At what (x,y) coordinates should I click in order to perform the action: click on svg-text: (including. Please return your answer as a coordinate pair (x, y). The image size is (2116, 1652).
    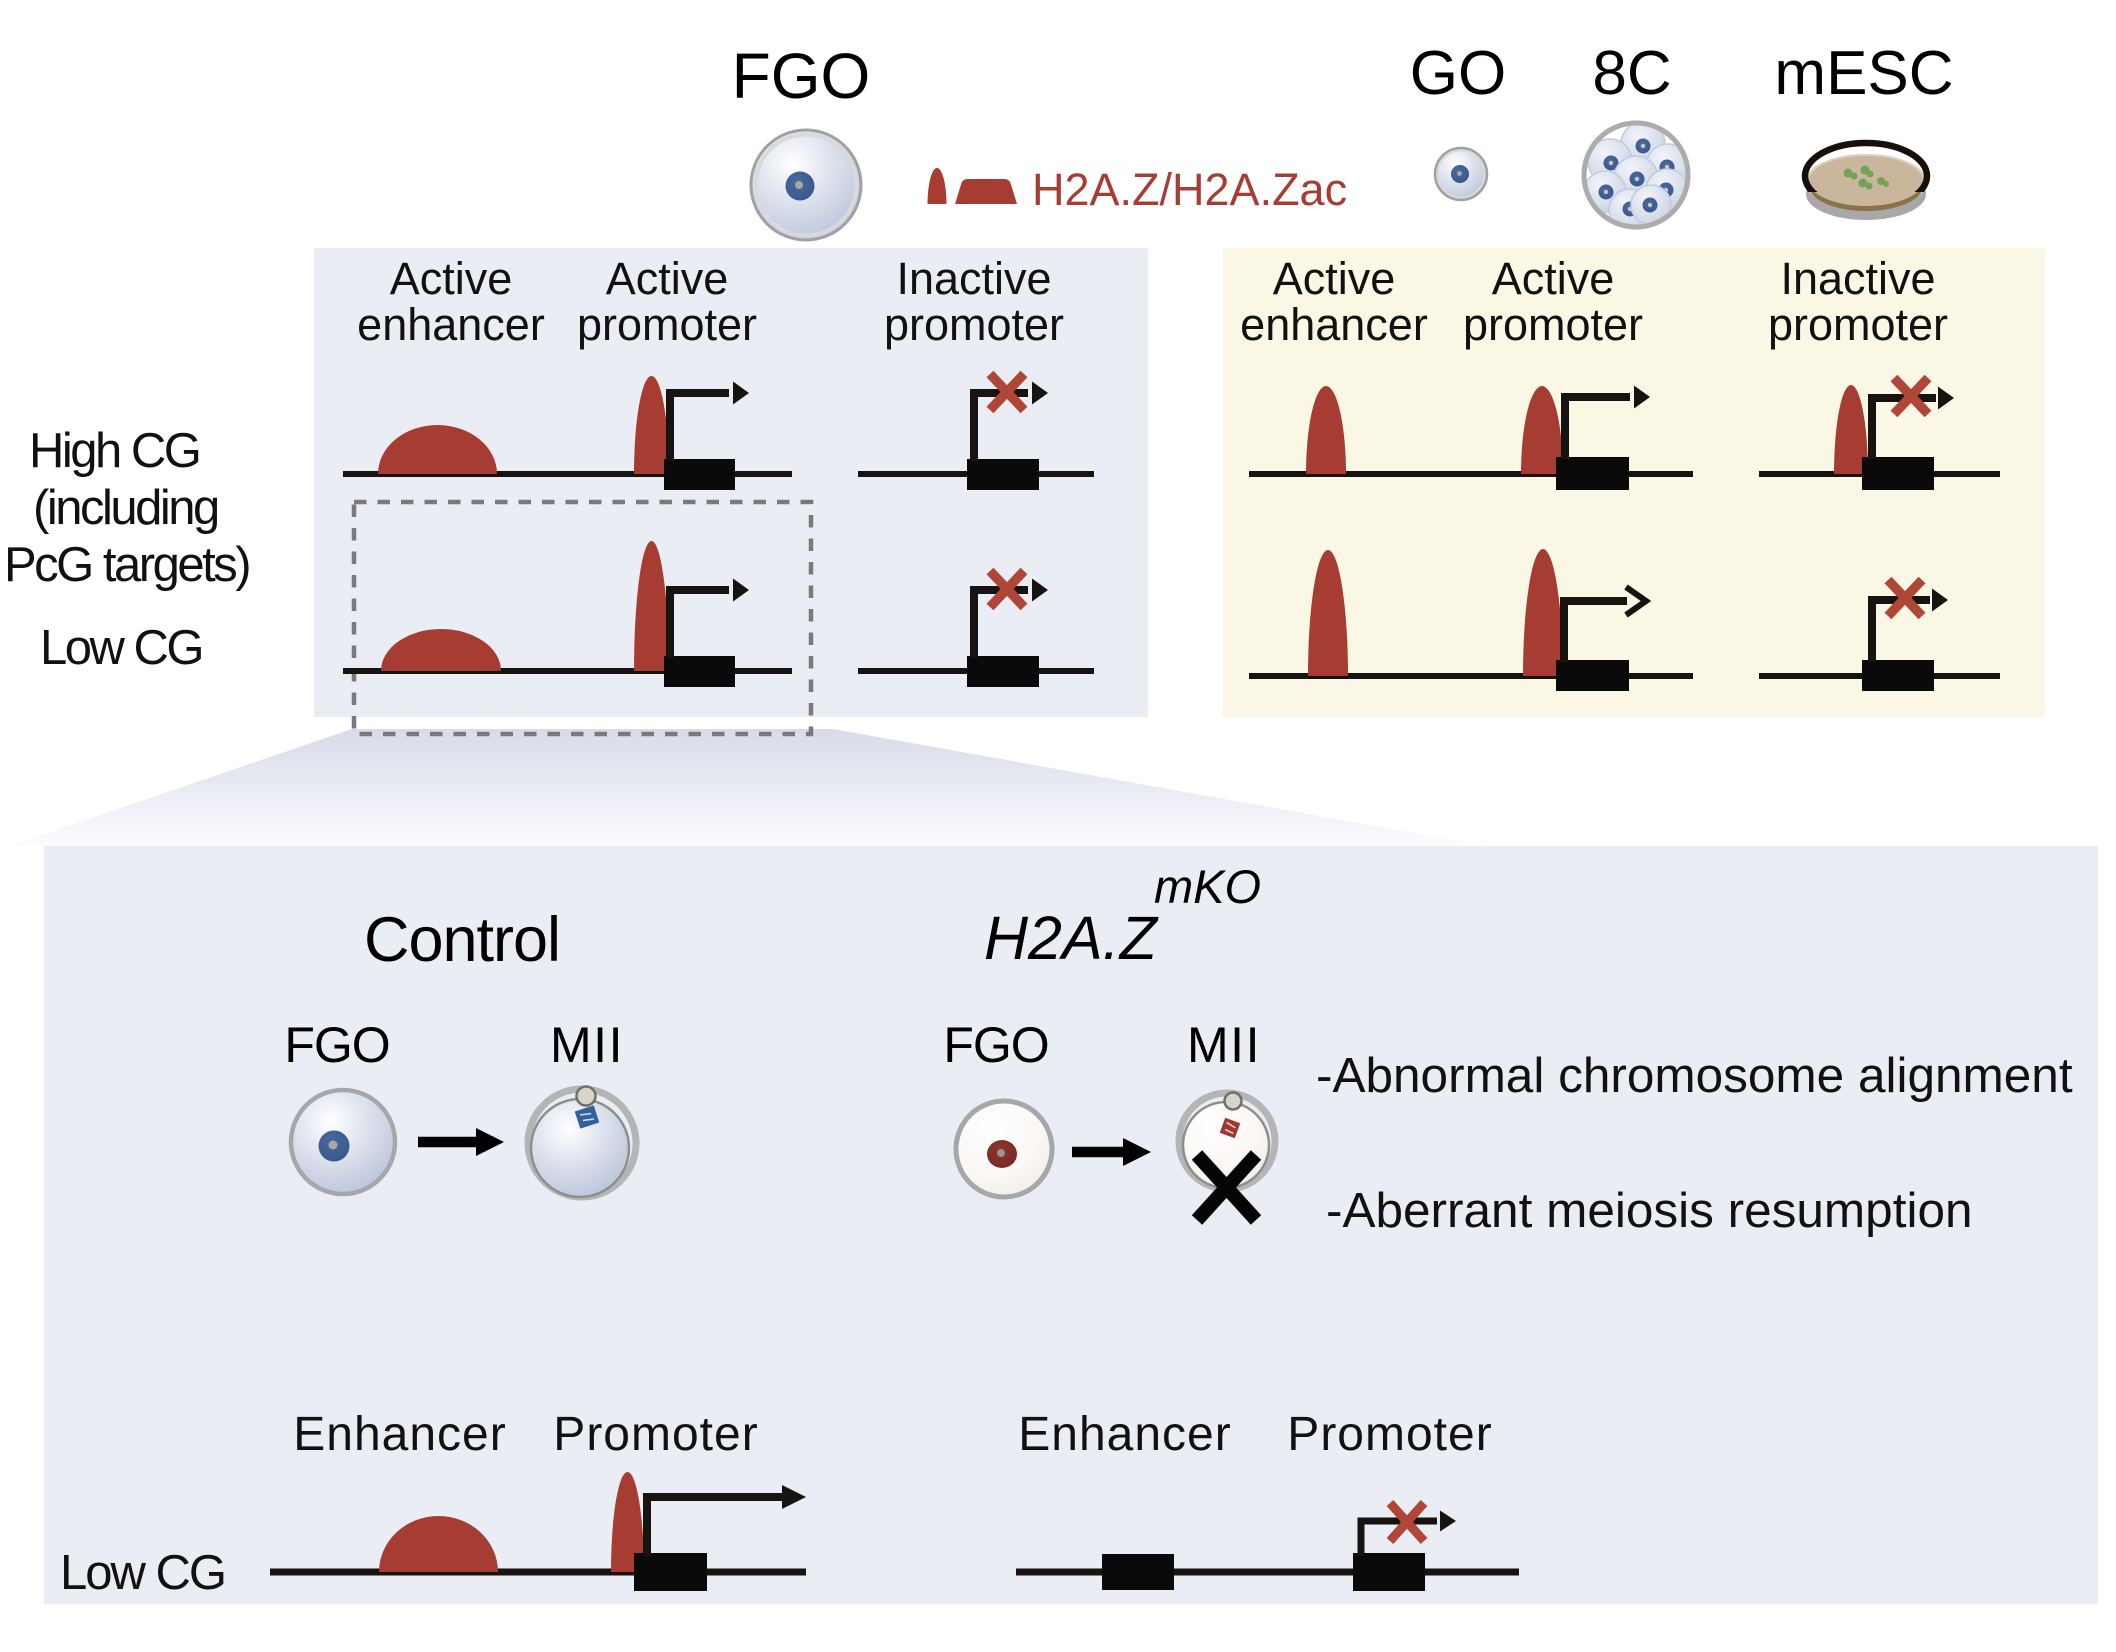
    Looking at the image, I should click on (125, 508).